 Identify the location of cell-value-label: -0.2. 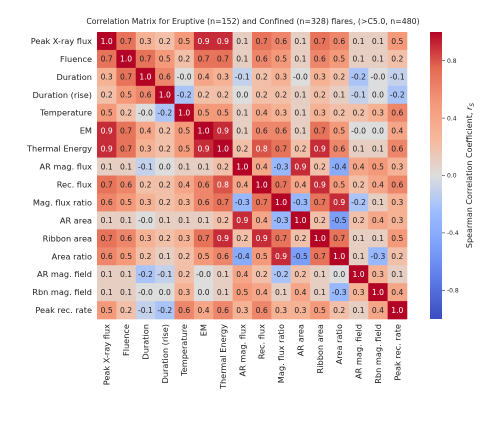
(358, 202).